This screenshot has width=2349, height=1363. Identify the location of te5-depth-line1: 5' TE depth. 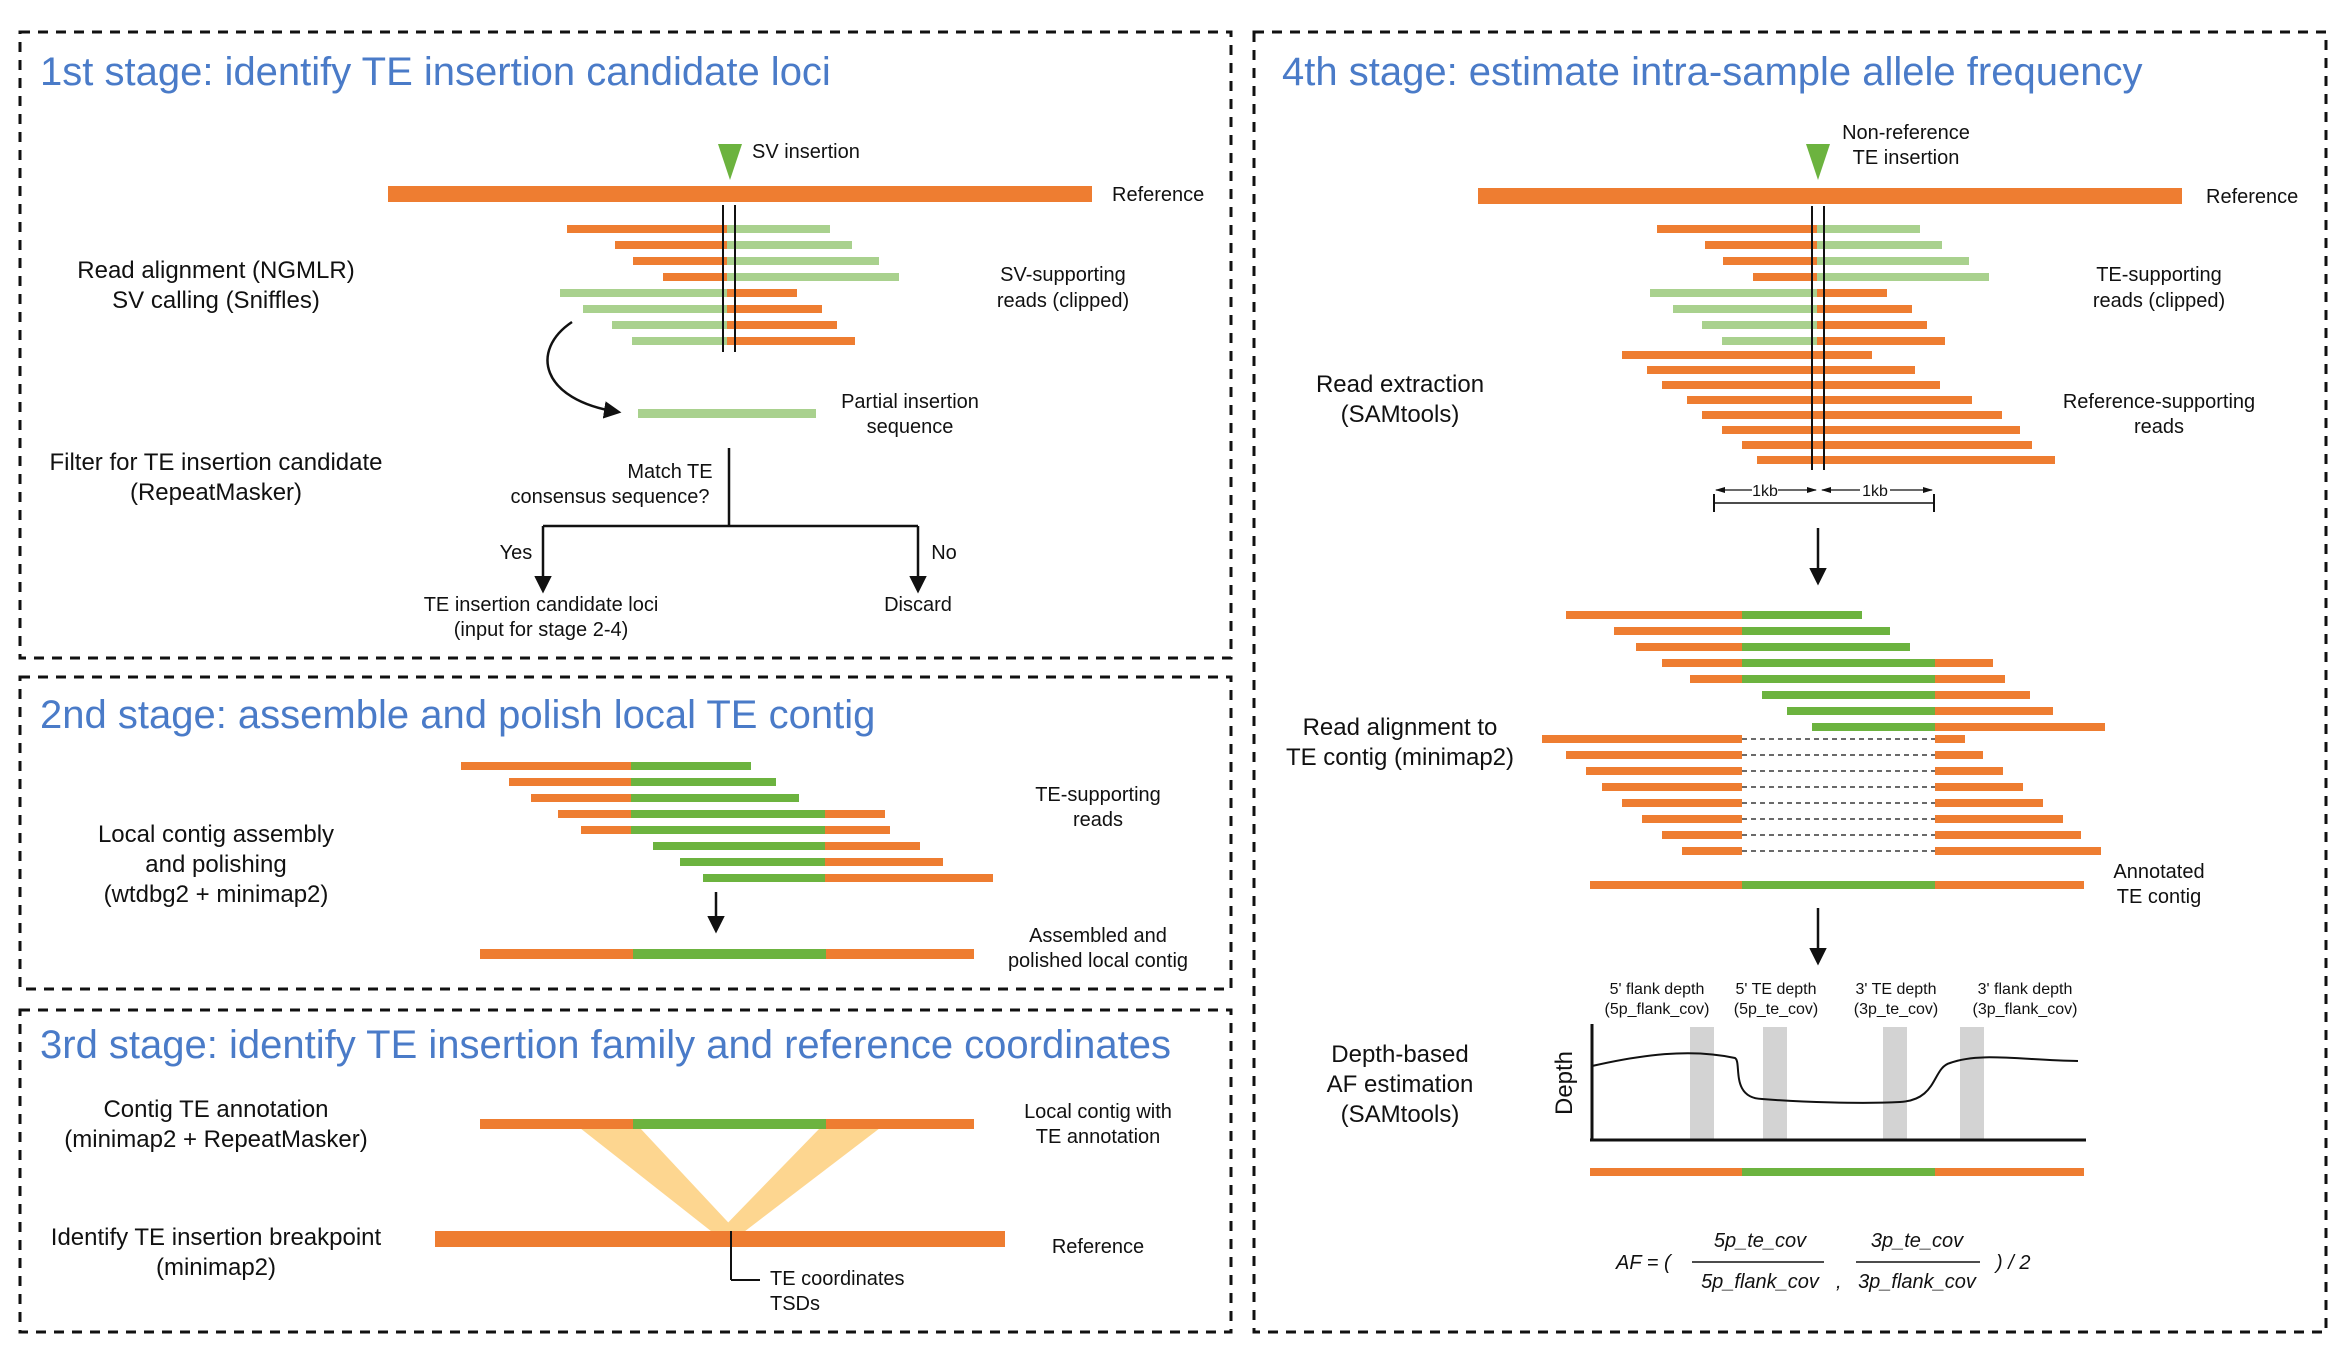
(1775, 989).